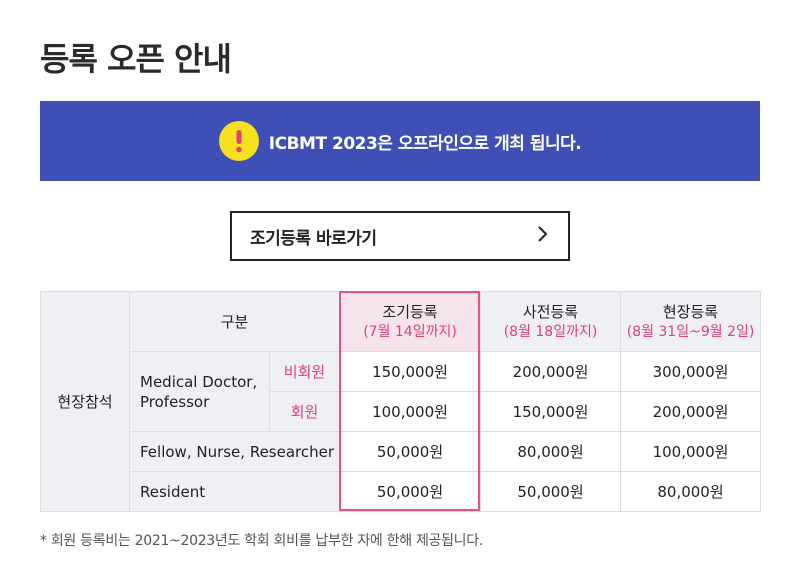  Describe the element at coordinates (425, 143) in the screenshot. I see `notice-text: ICBMT 2023은 오프라인으로 개최 됩니다.` at that location.